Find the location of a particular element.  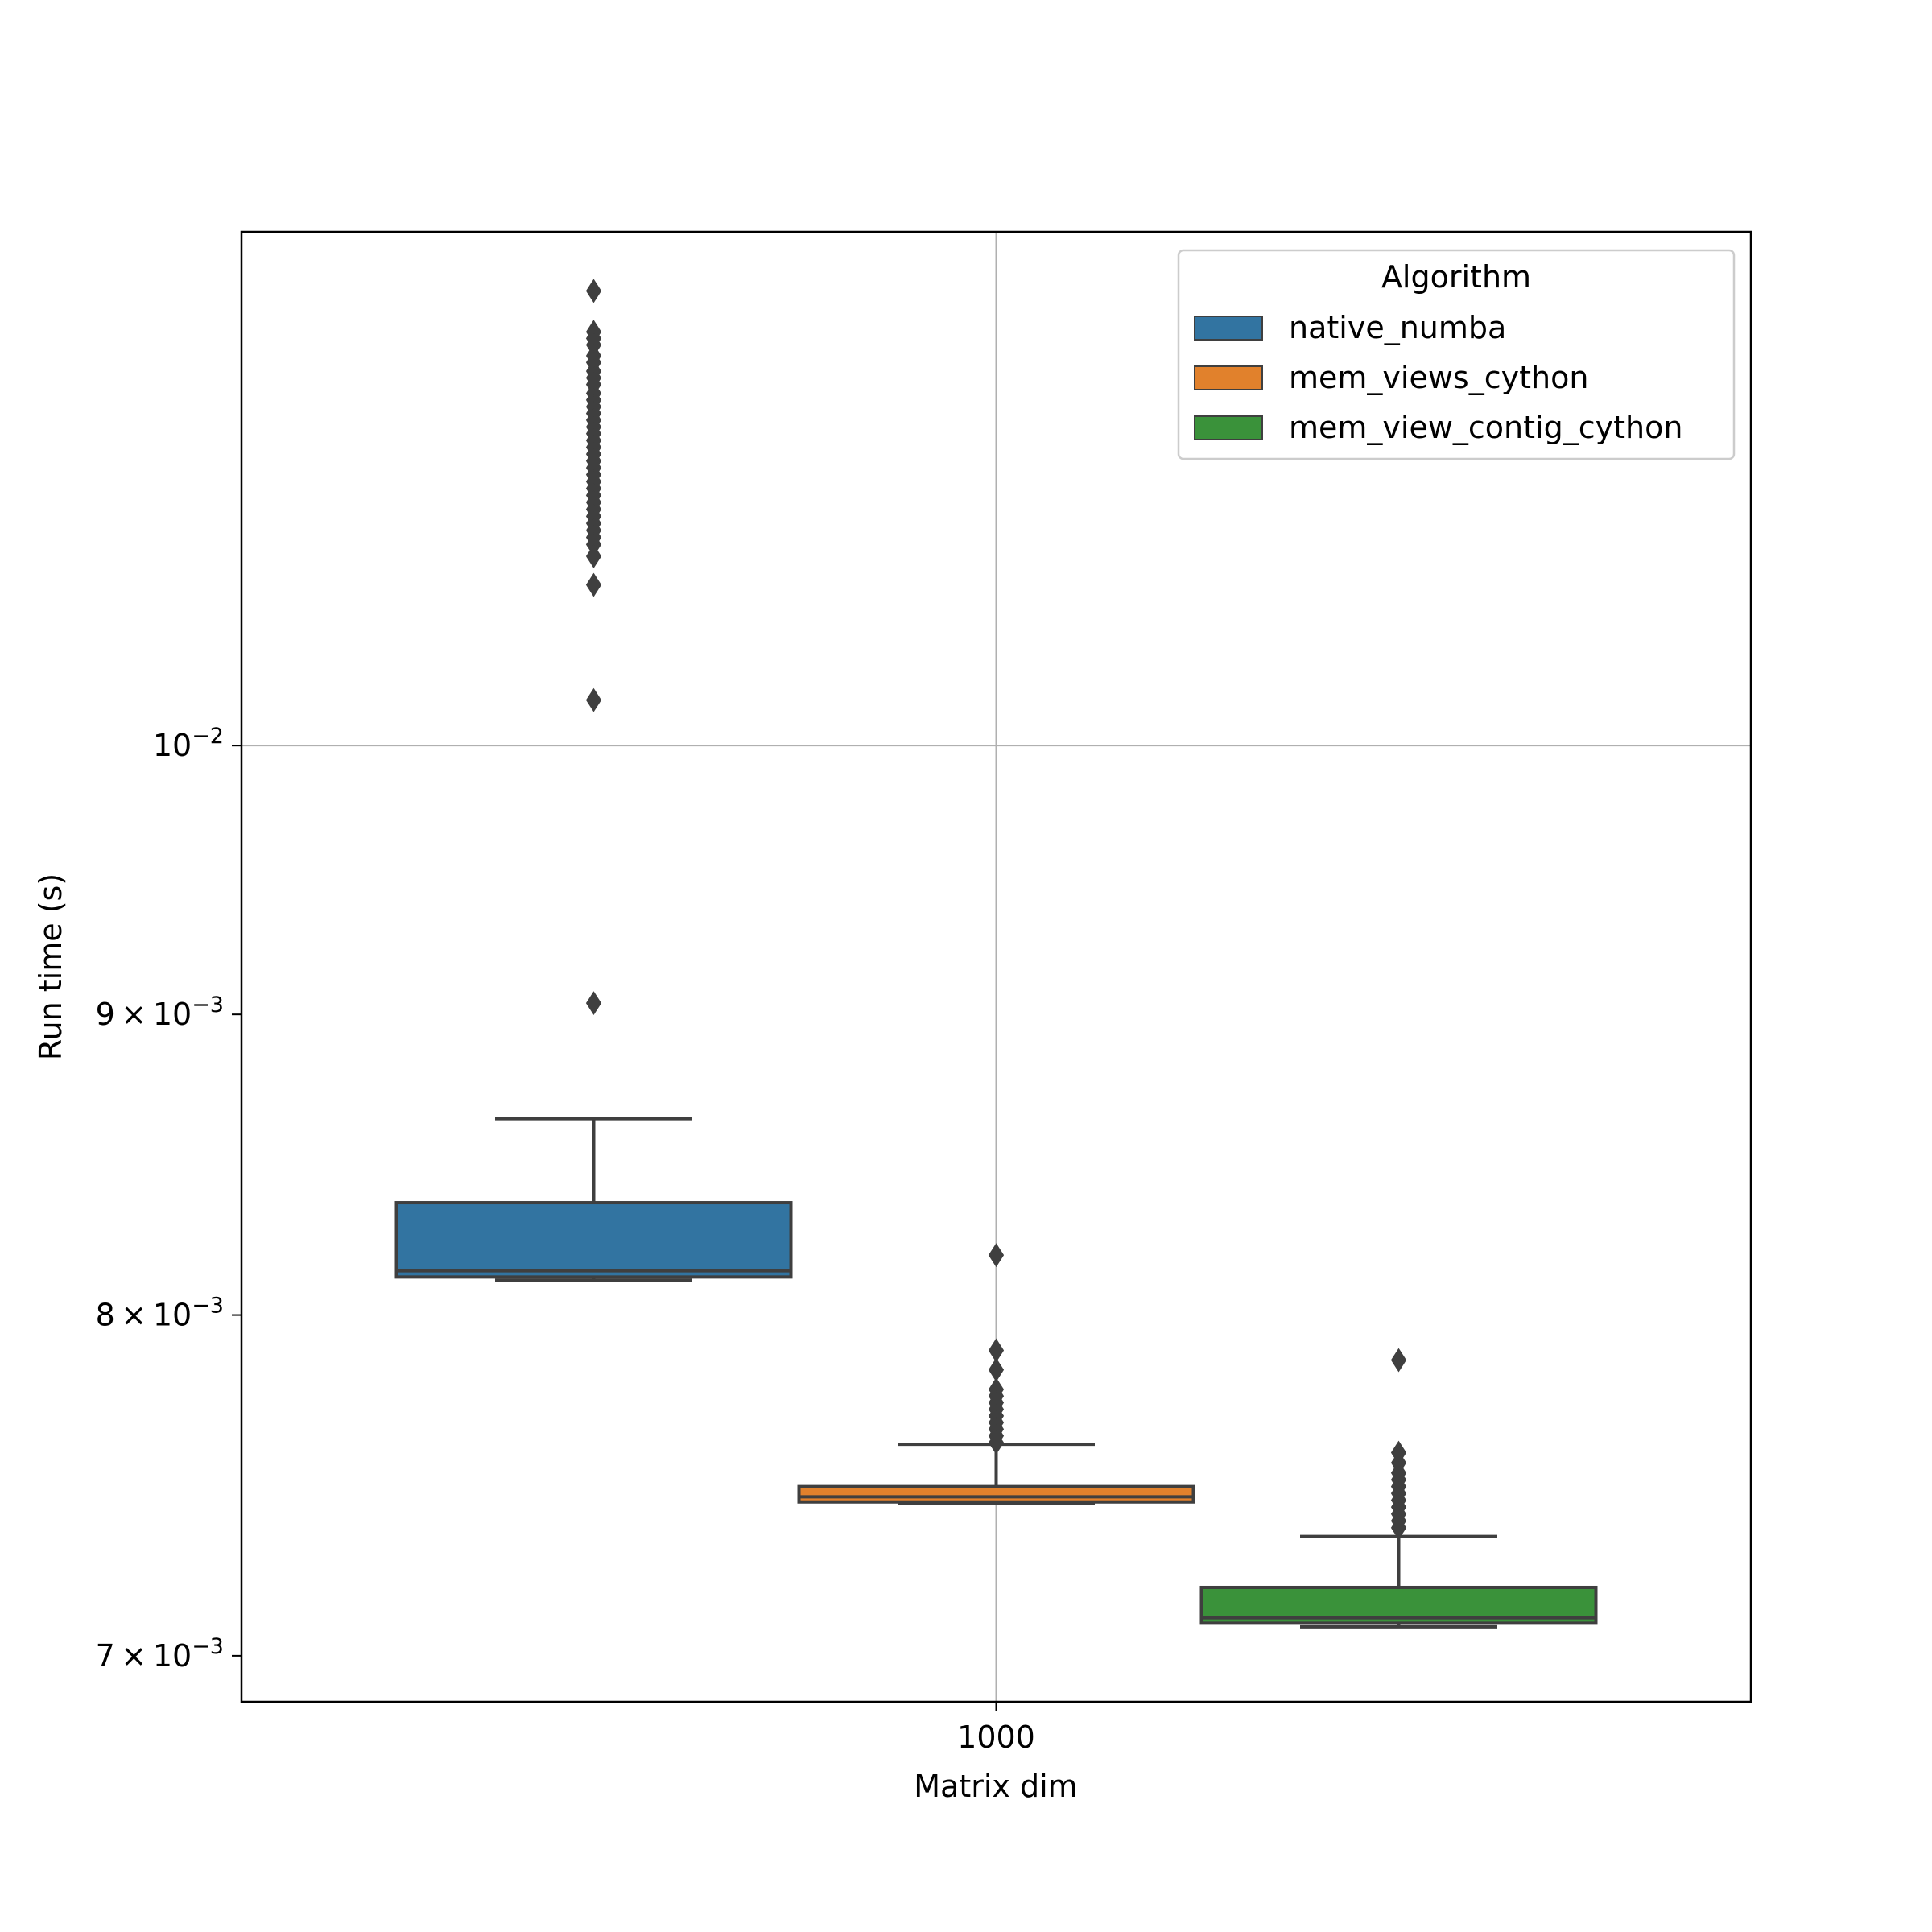

x-tick-label: 1000 is located at coordinates (996, 1737).